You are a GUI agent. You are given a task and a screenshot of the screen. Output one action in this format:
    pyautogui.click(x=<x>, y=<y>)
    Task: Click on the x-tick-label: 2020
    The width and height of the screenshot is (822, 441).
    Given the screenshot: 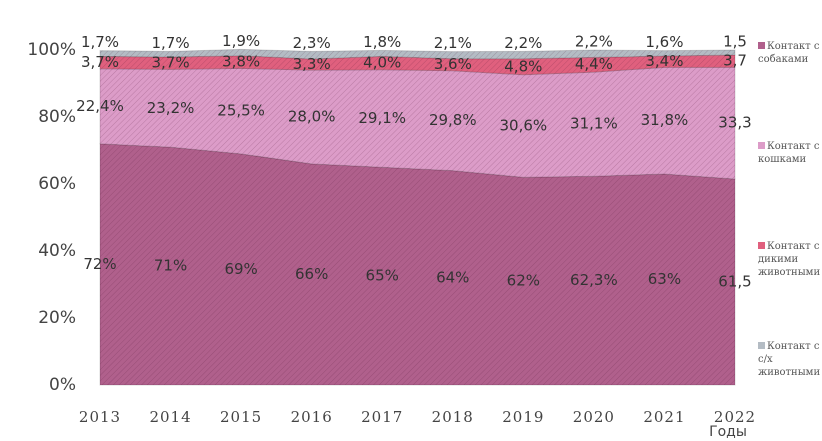 What is the action you would take?
    pyautogui.click(x=594, y=417)
    